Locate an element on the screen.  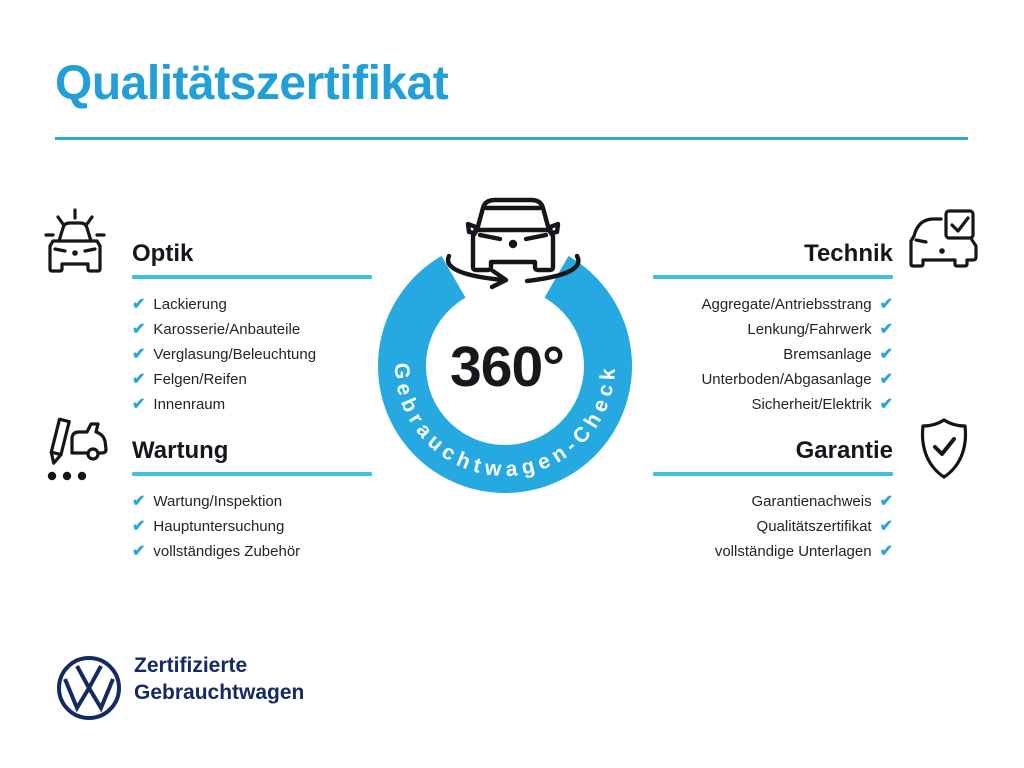
check-item-label: Aggregate/Antriebsstrang is located at coordinates (786, 304).